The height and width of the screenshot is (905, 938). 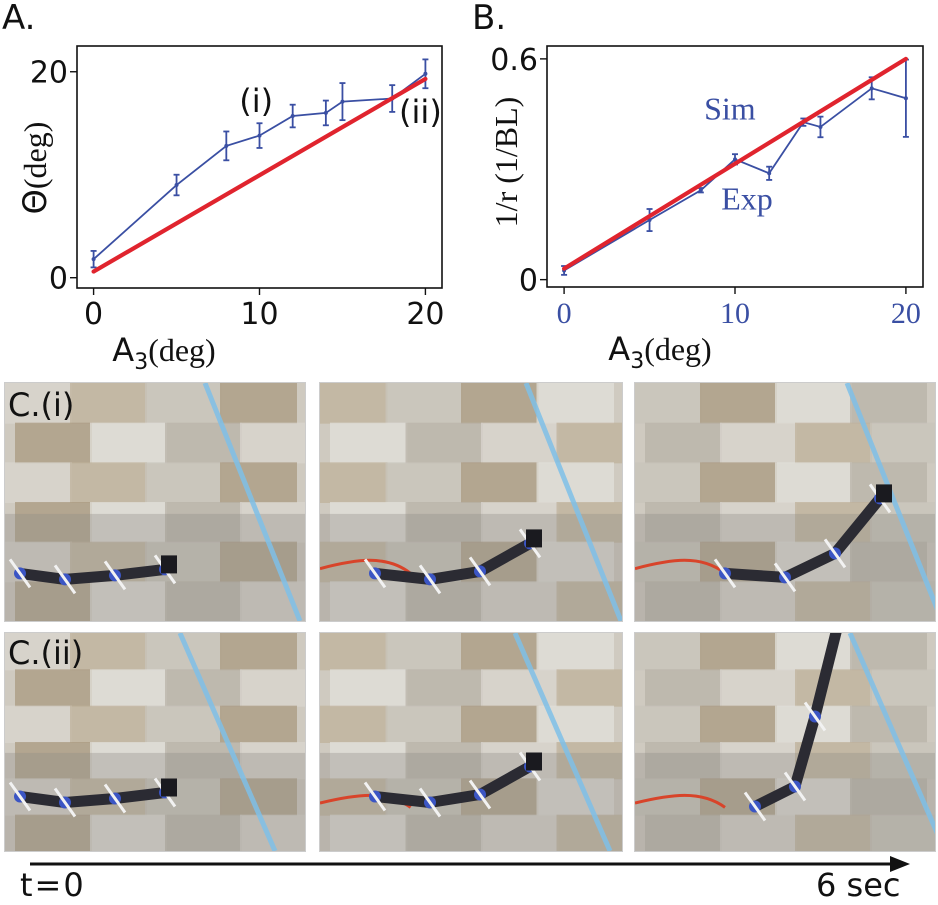 I want to click on panel-cii-label: C.(ii), so click(x=46, y=653).